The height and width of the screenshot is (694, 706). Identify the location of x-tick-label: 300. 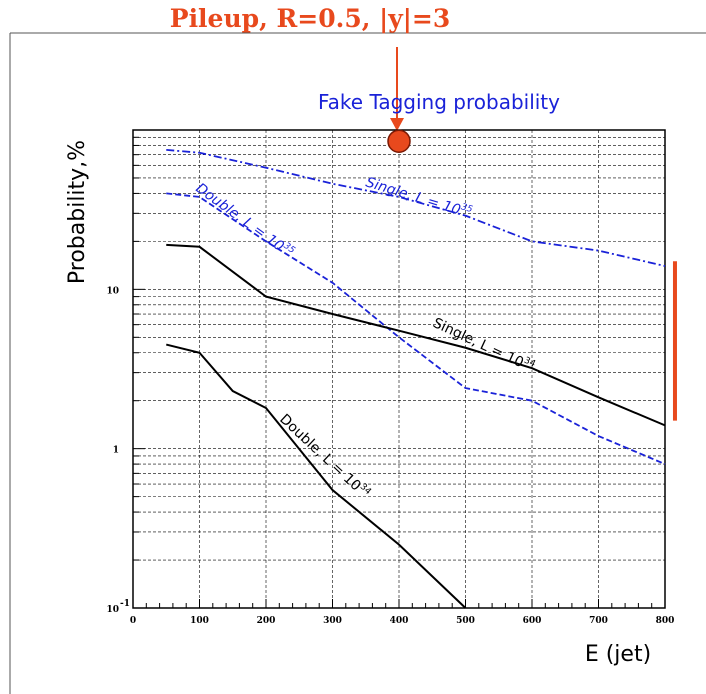
(332, 621).